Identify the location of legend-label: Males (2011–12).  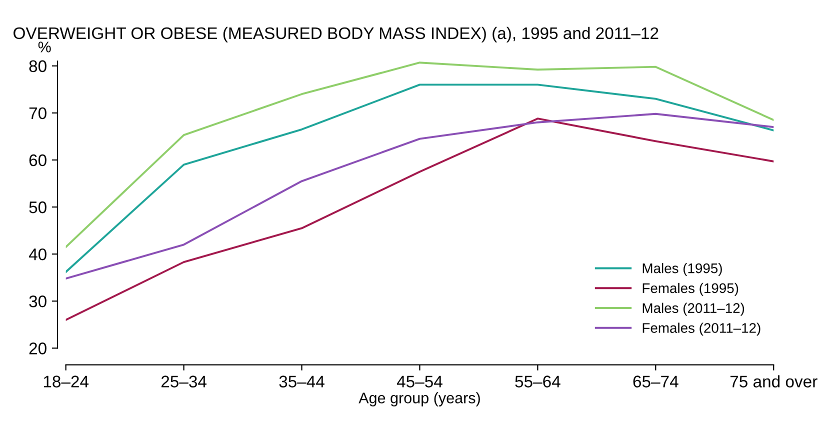
(693, 309).